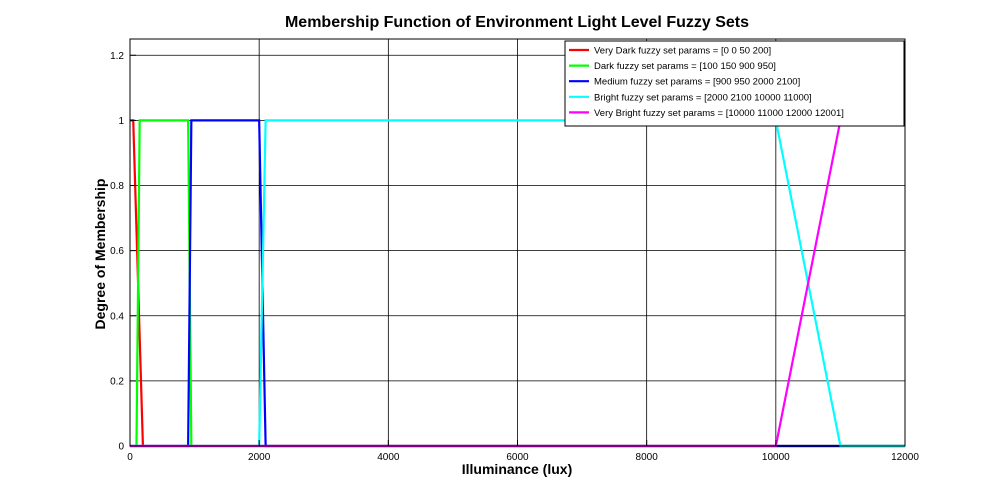  Describe the element at coordinates (905, 457) in the screenshot. I see `x-tick-label: 12000` at that location.